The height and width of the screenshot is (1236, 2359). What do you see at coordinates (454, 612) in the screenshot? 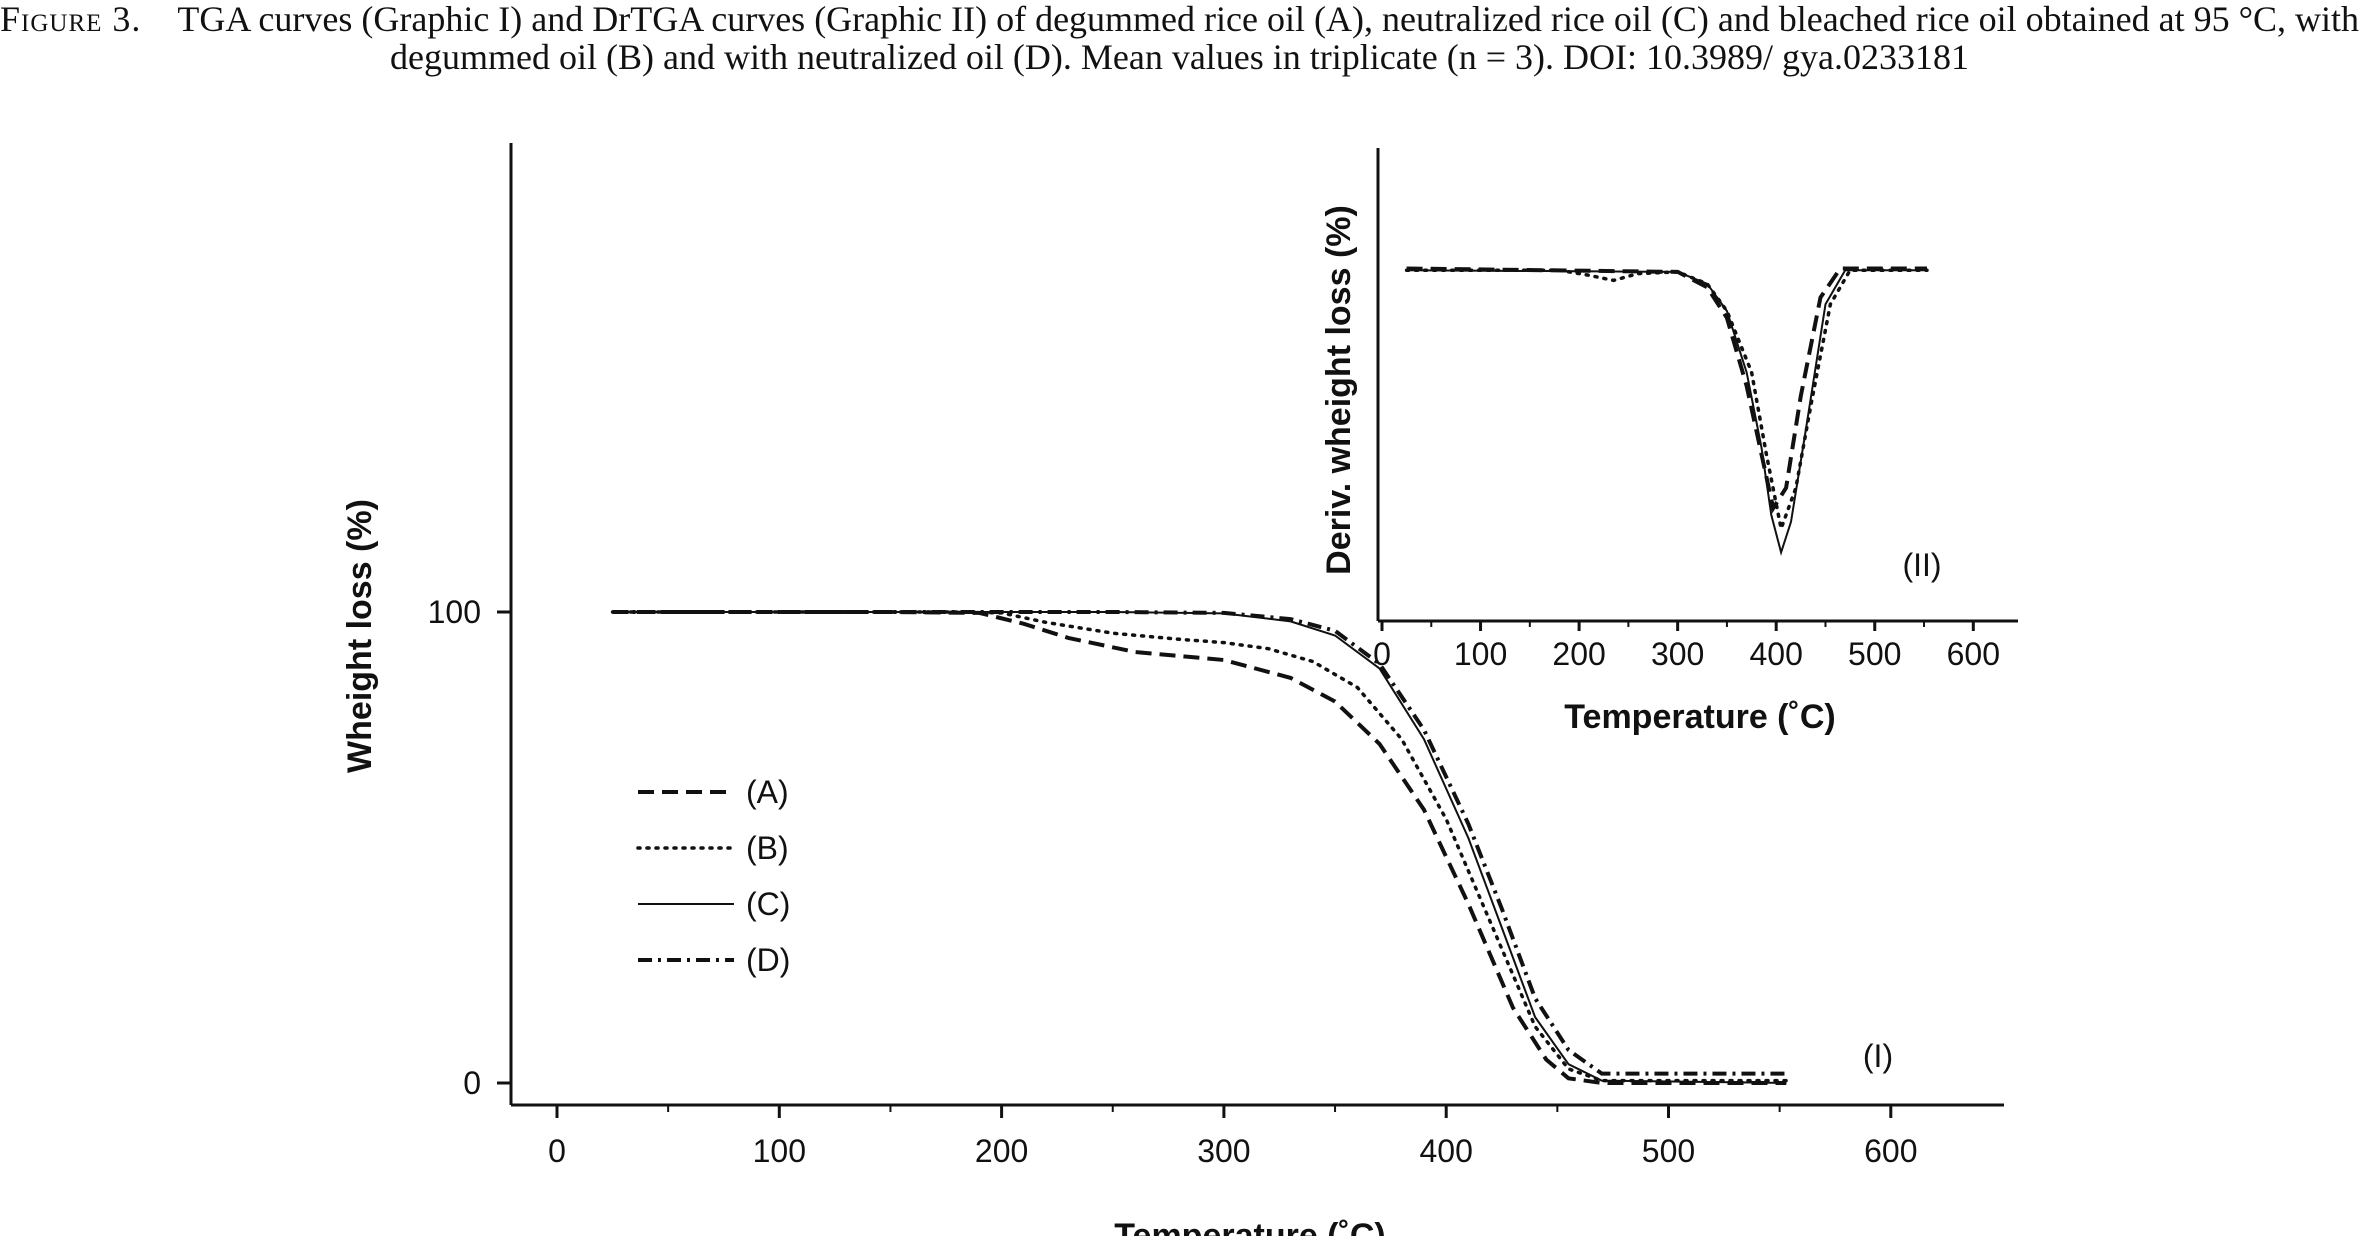
I see `main-y-tick-label: 100` at bounding box center [454, 612].